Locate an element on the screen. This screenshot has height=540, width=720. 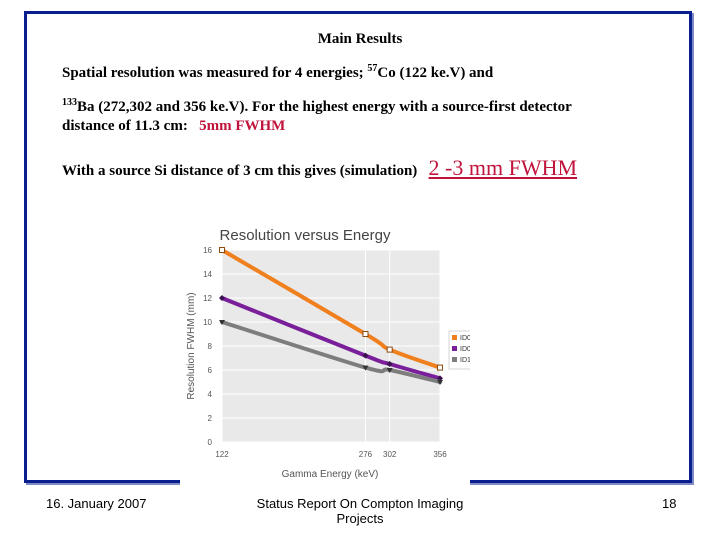
y-tick-label: 6 is located at coordinates (210, 370).